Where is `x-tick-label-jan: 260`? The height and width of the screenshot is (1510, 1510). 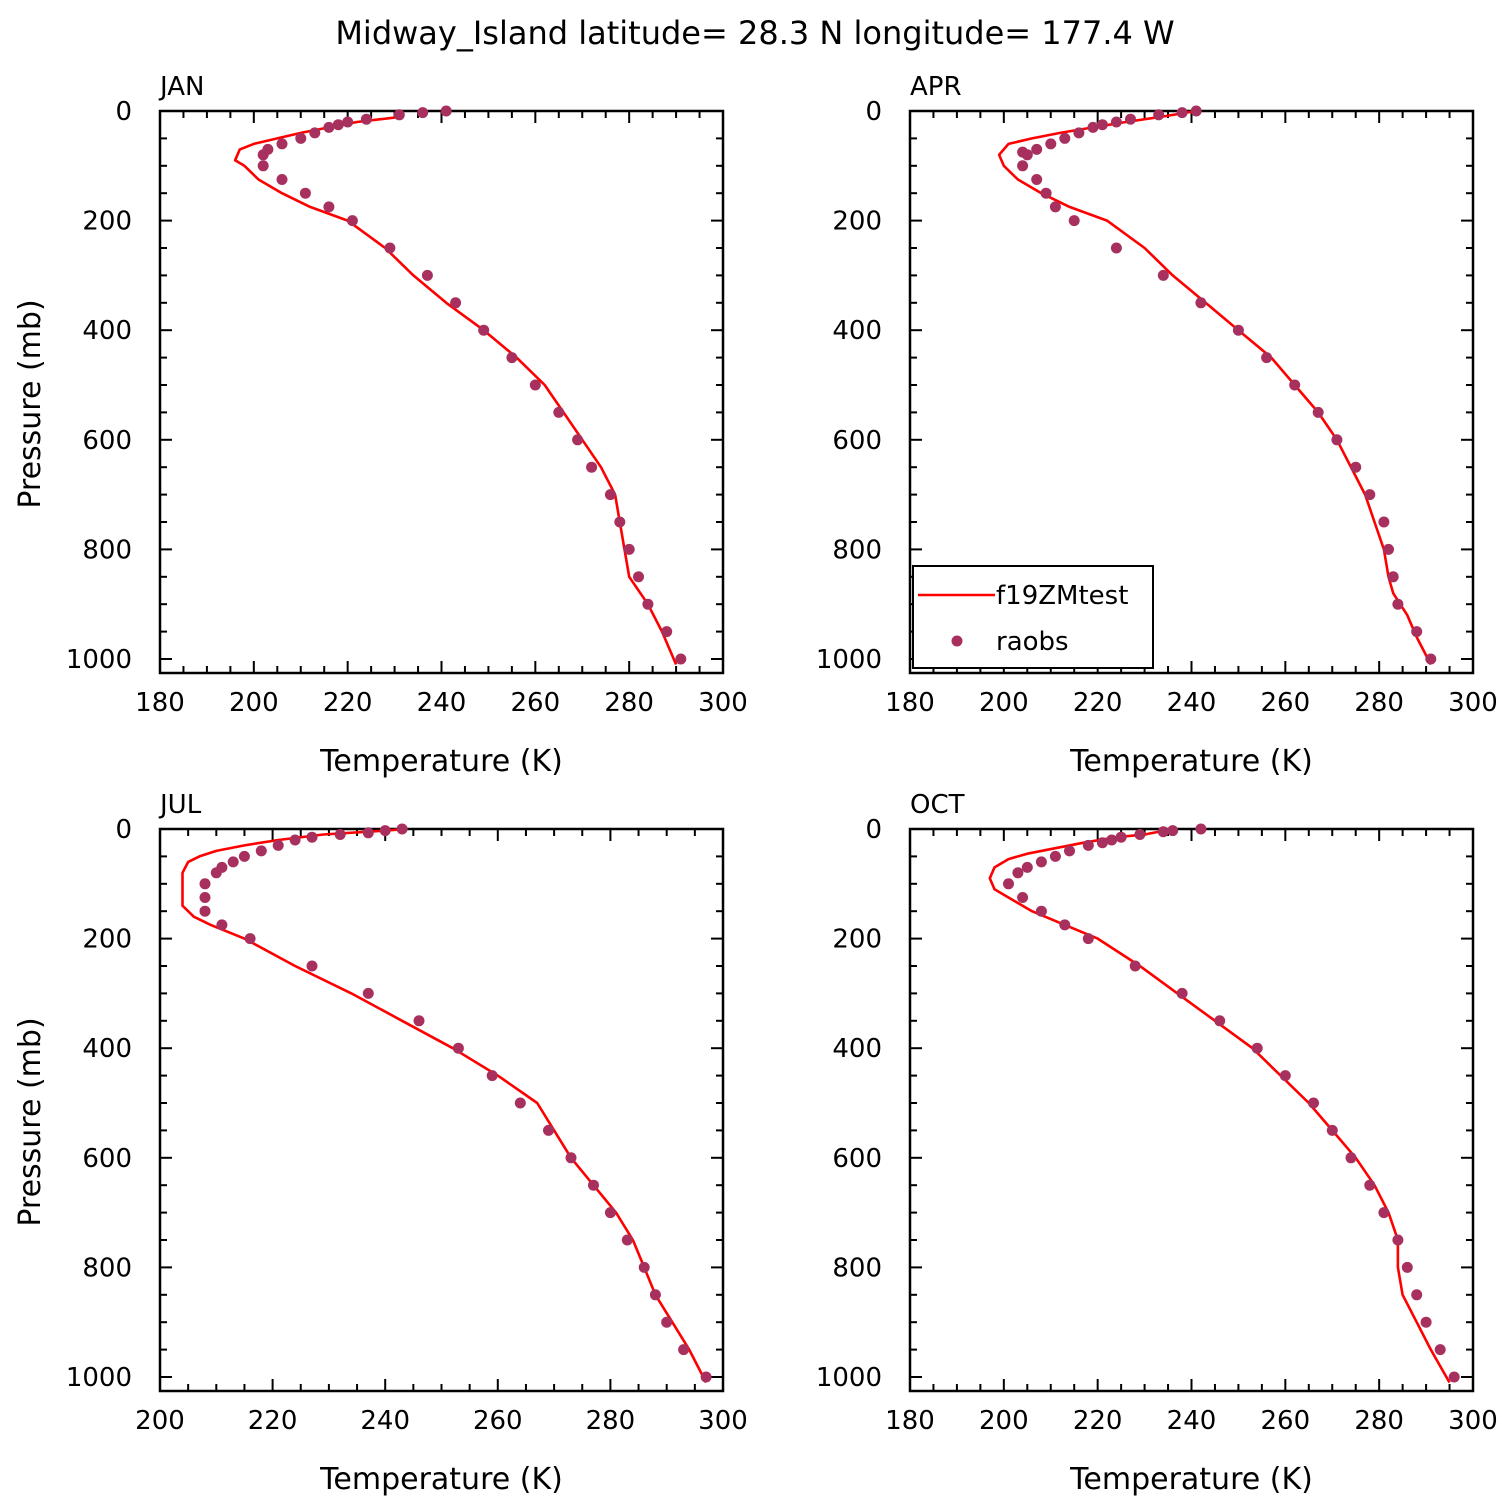
x-tick-label-jan: 260 is located at coordinates (536, 703).